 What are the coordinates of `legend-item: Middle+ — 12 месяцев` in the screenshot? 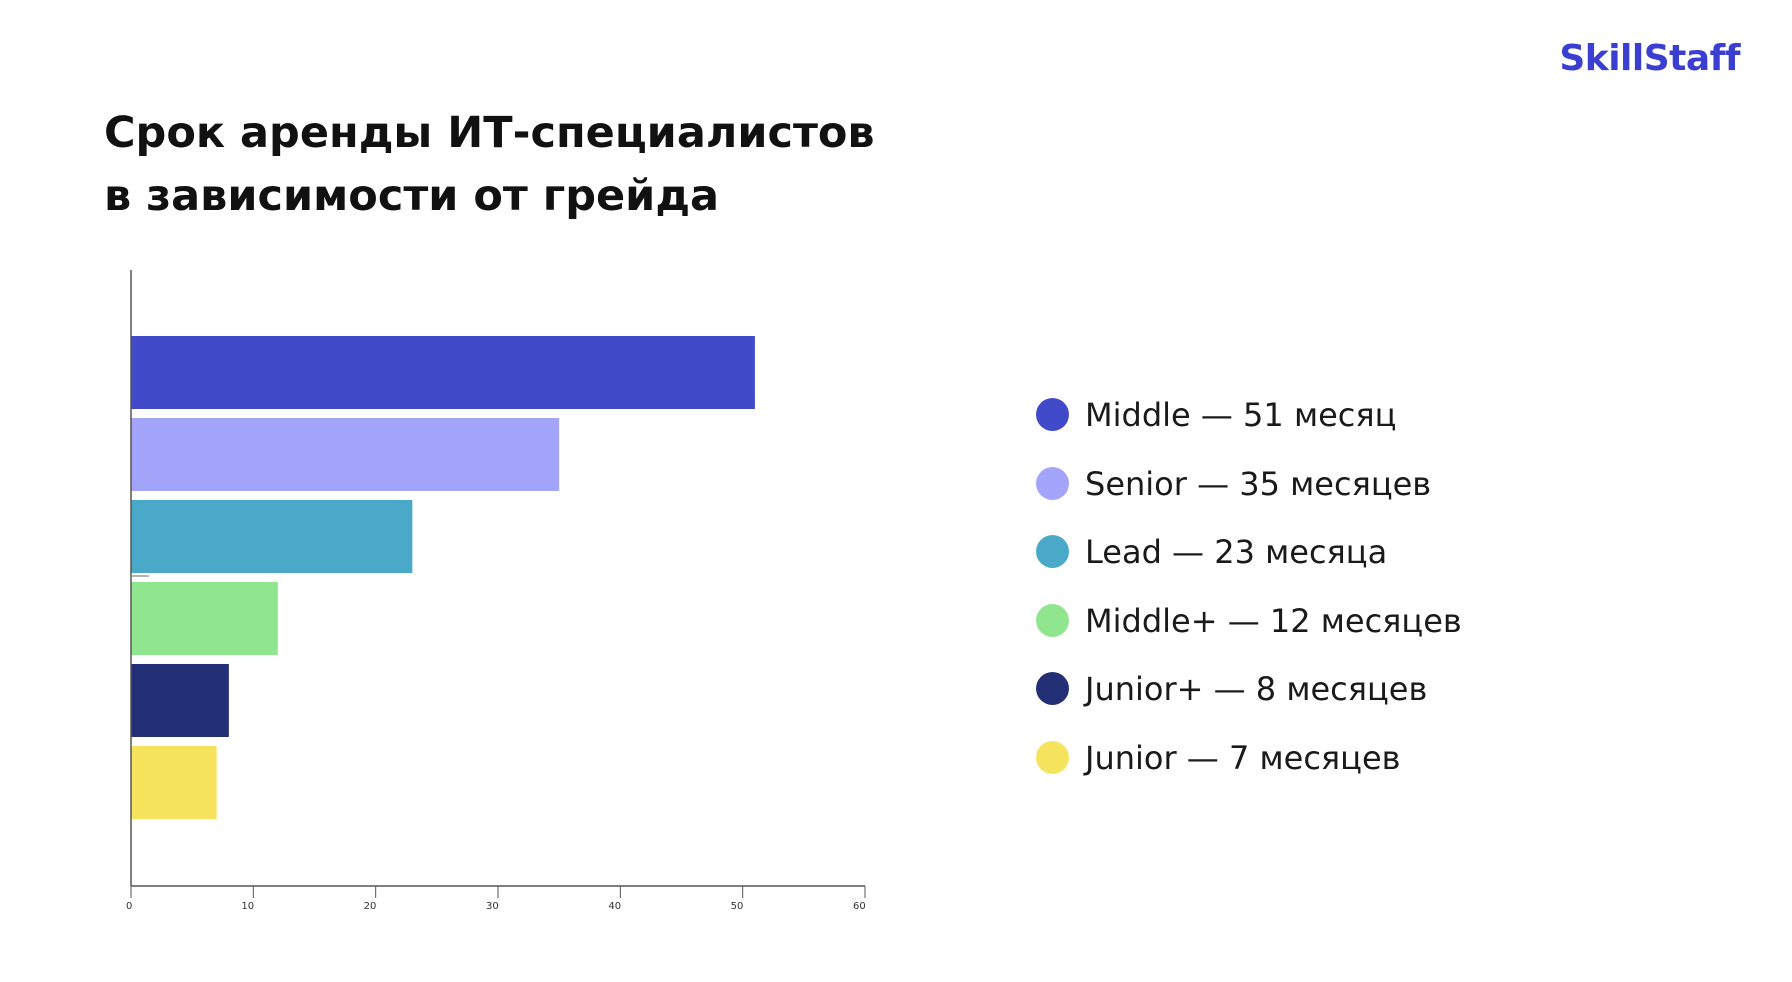 It's located at (1249, 622).